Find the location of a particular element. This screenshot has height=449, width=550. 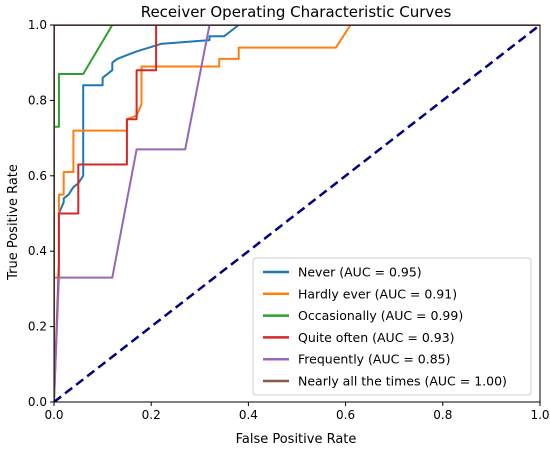

legend-label-3: Quite often (AUC = 0.93) is located at coordinates (376, 337).